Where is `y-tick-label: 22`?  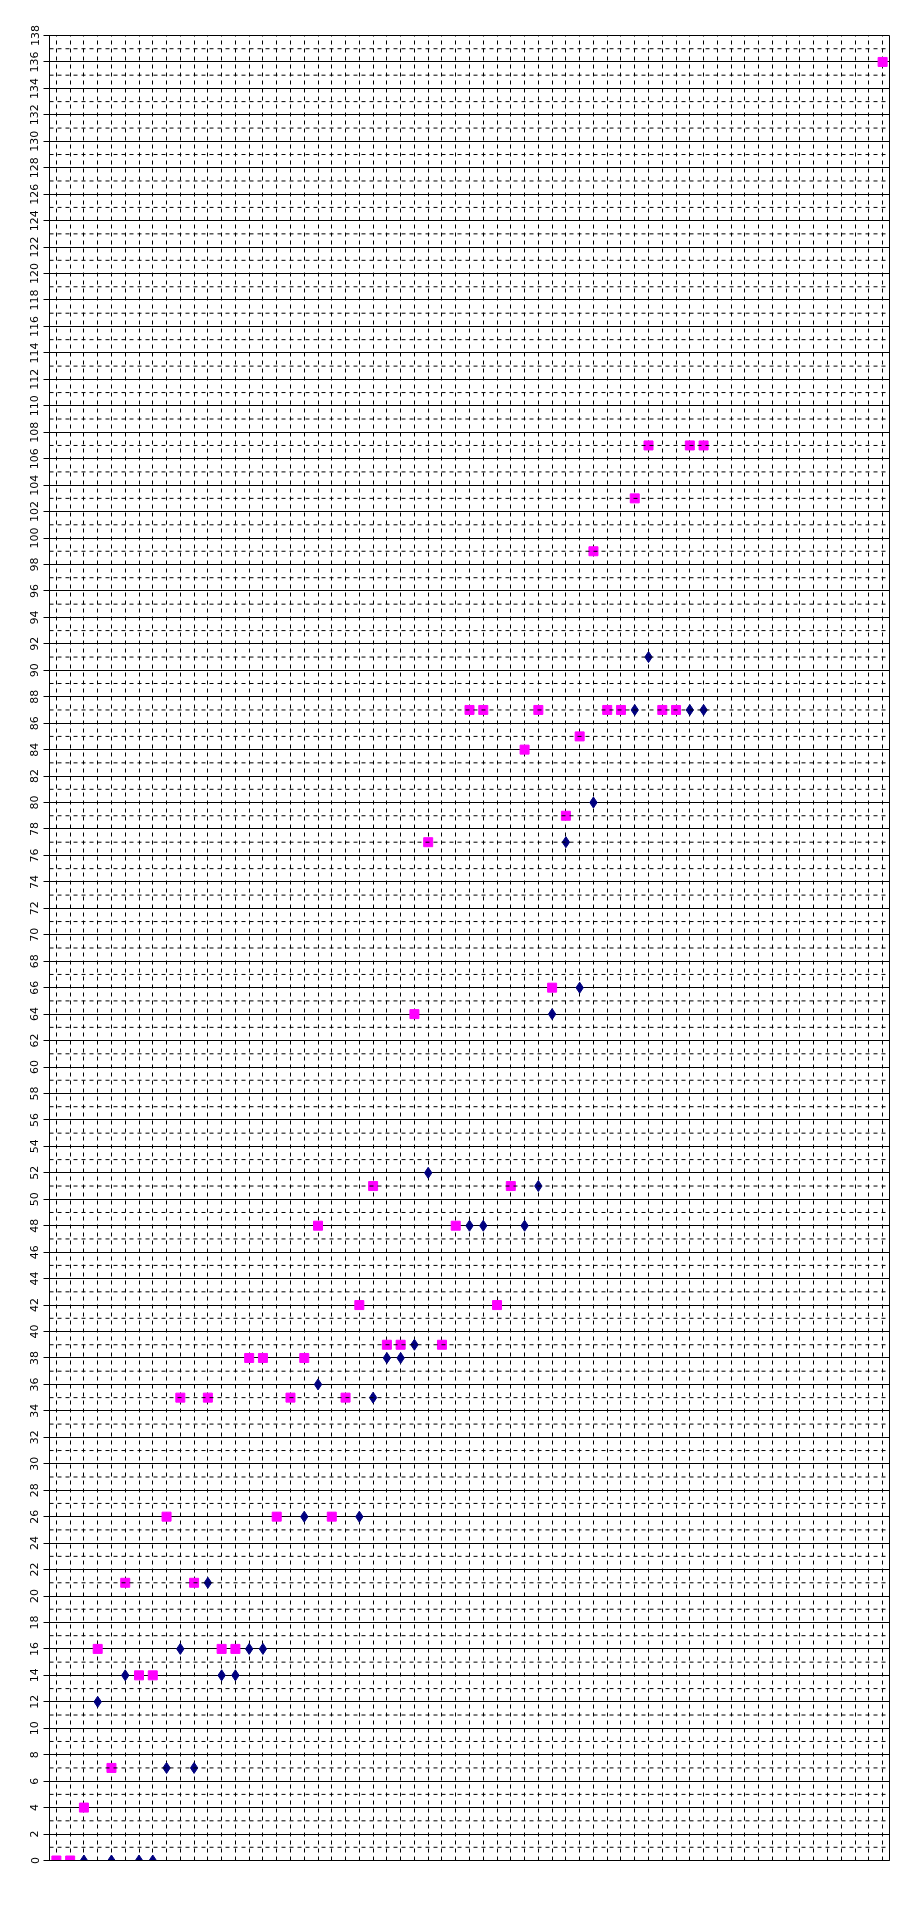
y-tick-label: 22 is located at coordinates (35, 1569).